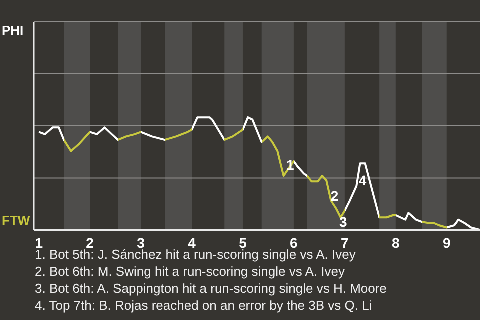 The image size is (480, 320). What do you see at coordinates (396, 242) in the screenshot?
I see `x-tick-label: 8` at bounding box center [396, 242].